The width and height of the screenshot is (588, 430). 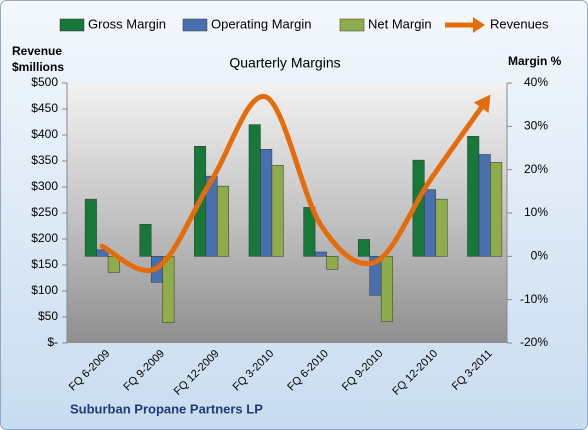 What do you see at coordinates (44, 160) in the screenshot?
I see `y-tick-label: $350` at bounding box center [44, 160].